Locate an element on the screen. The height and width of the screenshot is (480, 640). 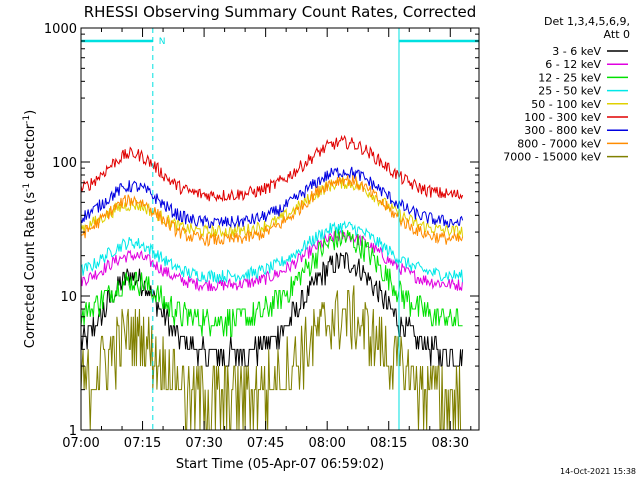
y-axis-label-sup2: -1 is located at coordinates (27, 119).